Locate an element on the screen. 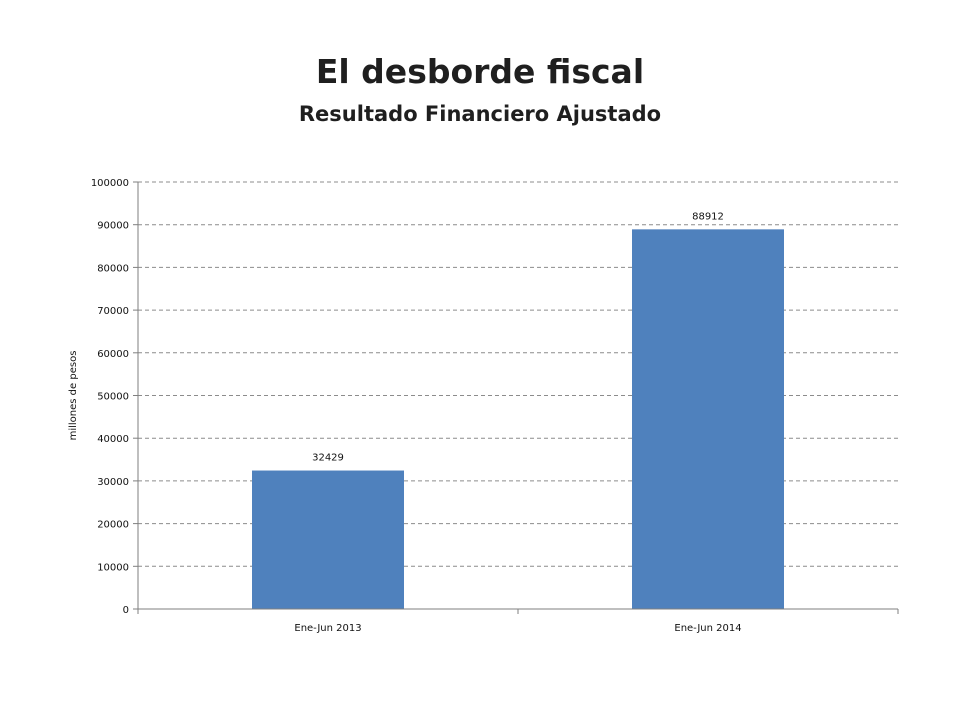  y-tick-label: 20000 is located at coordinates (113, 525).